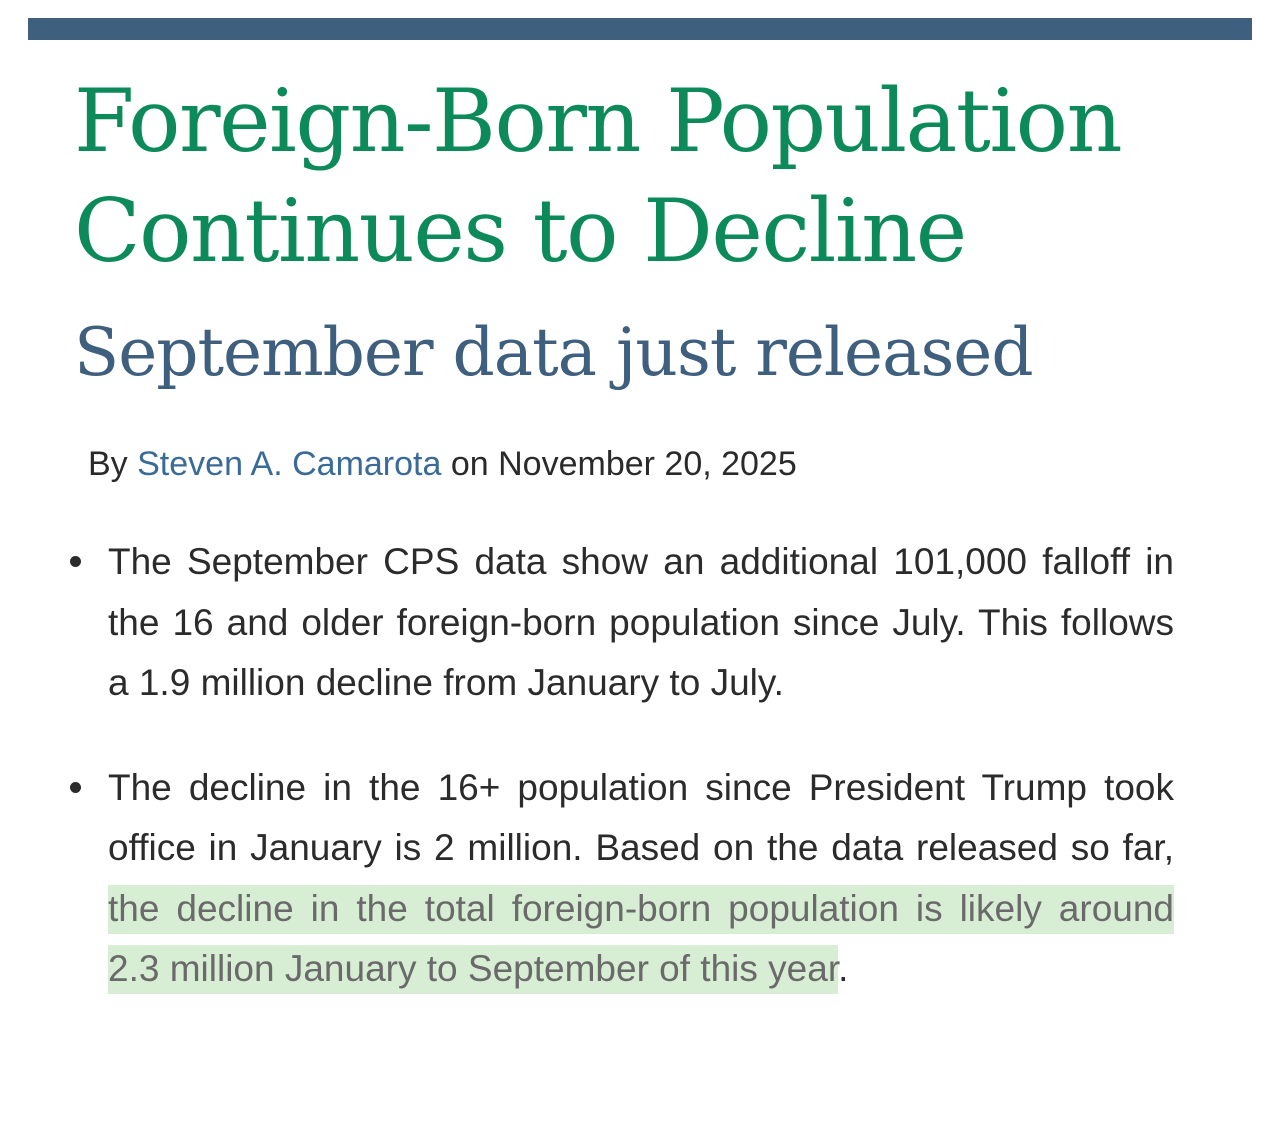  I want to click on author-link: Steven A. Camarota, so click(289, 464).